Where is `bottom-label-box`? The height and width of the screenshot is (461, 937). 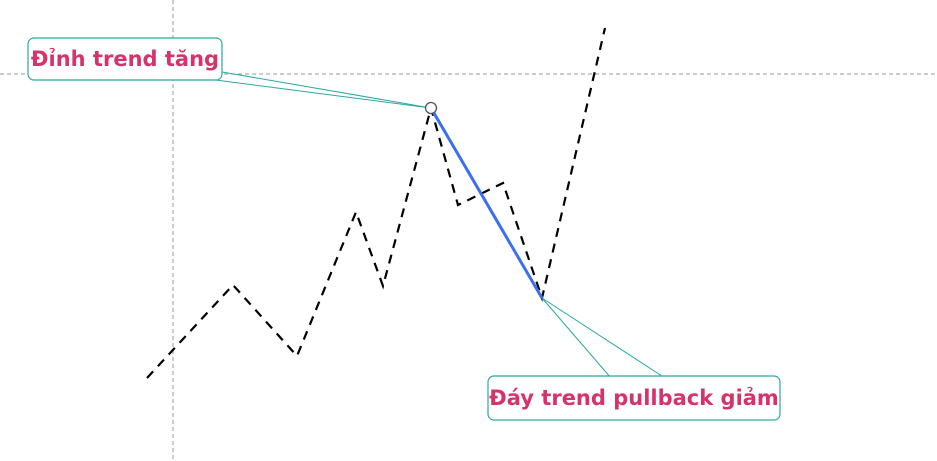 bottom-label-box is located at coordinates (634, 398).